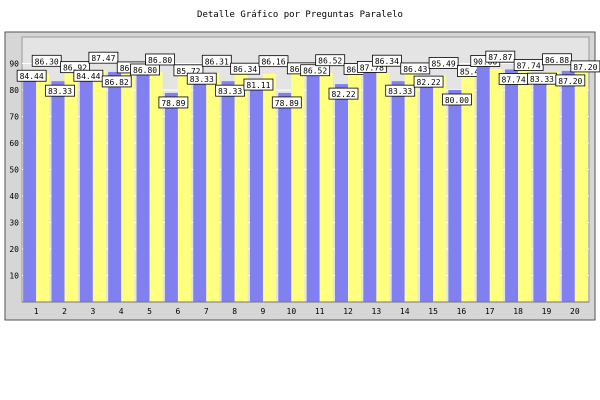 This screenshot has width=600, height=400. Describe the element at coordinates (292, 311) in the screenshot. I see `x-tick-label: 10` at that location.